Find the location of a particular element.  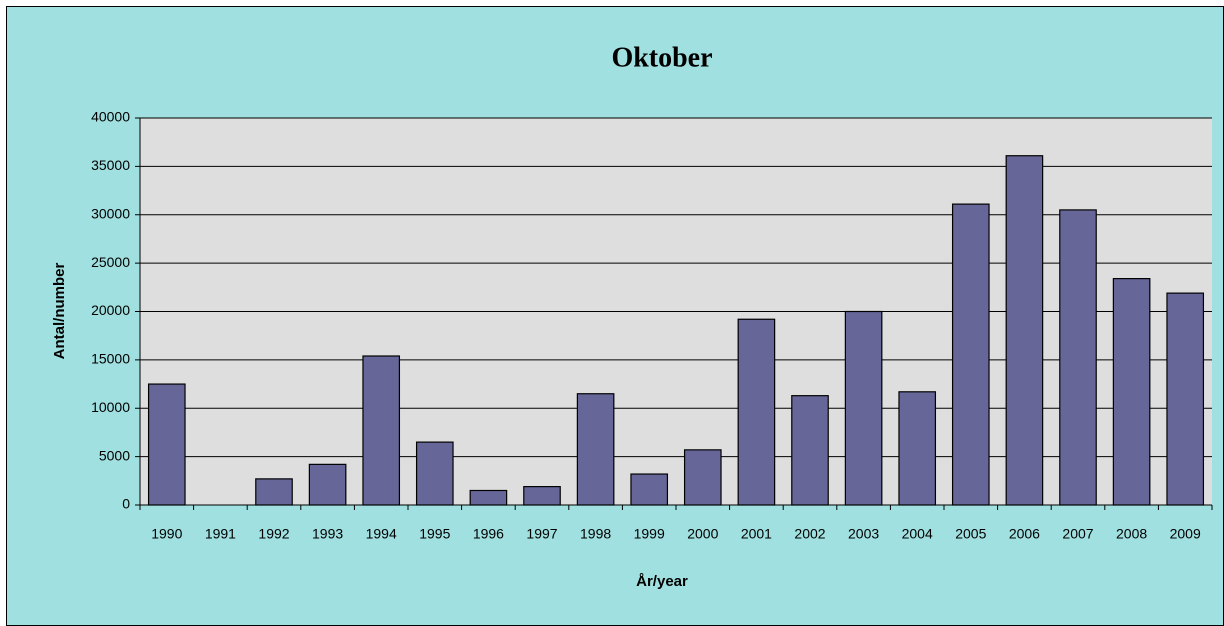

x-tick-label: 2008 is located at coordinates (1131, 534).